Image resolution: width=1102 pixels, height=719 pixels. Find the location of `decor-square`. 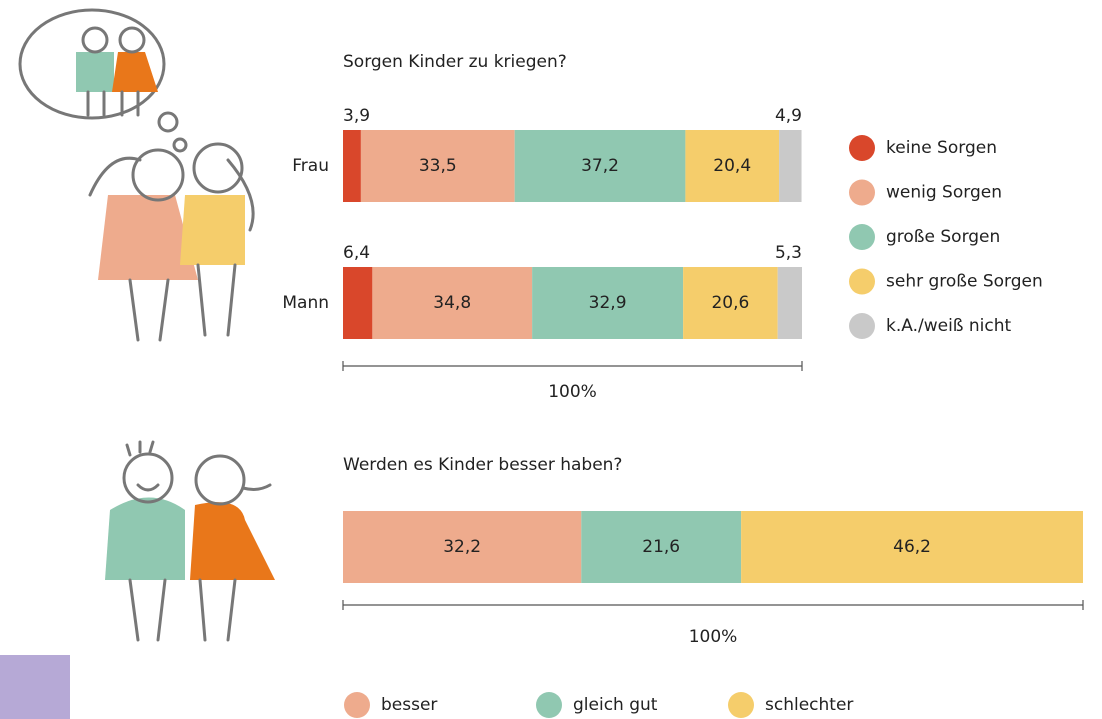

decor-square is located at coordinates (35, 687).